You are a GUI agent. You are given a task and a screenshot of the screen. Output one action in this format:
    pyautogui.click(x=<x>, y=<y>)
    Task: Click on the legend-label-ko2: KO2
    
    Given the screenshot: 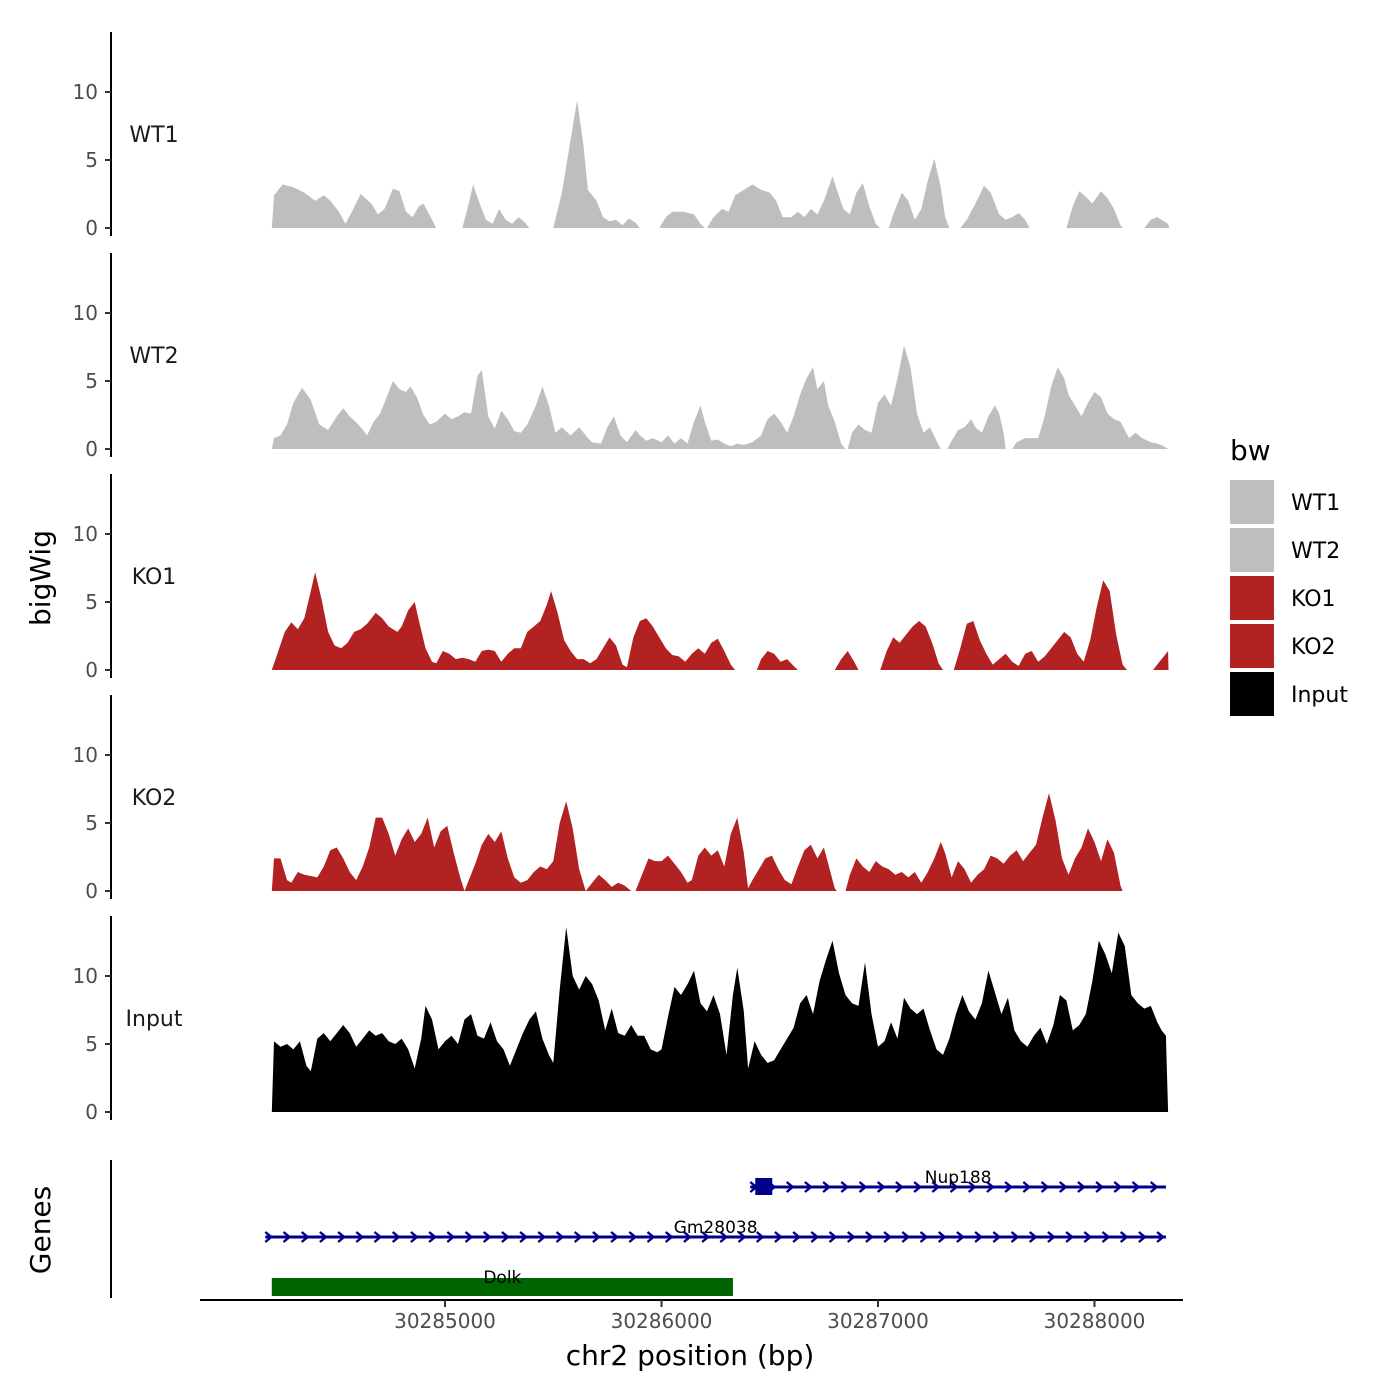 What is the action you would take?
    pyautogui.click(x=1313, y=647)
    